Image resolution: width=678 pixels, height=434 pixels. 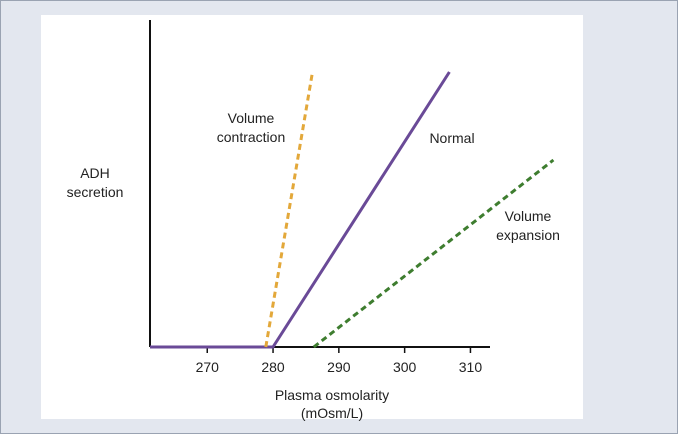 I want to click on x-tick-label: 310, so click(x=471, y=367).